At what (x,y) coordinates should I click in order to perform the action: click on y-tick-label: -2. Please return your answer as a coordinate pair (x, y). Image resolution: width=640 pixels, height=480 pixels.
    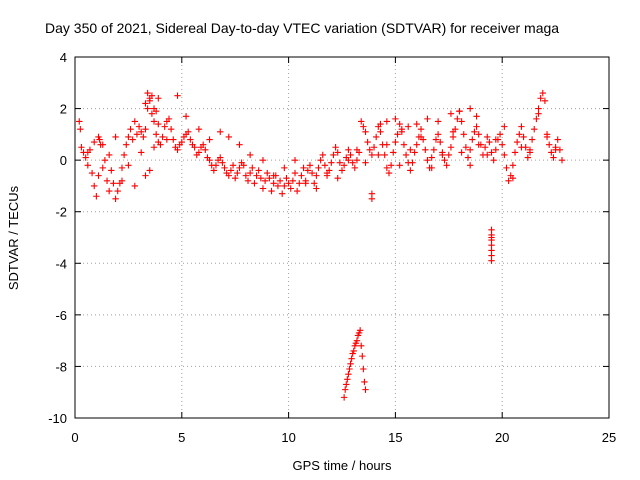
    Looking at the image, I should click on (61, 212).